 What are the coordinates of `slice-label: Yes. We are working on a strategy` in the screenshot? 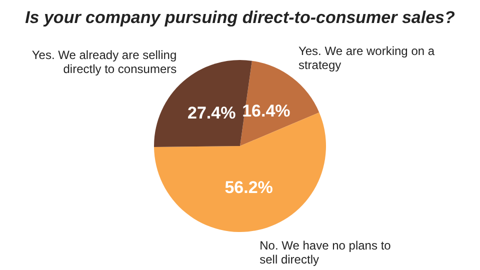 It's located at (366, 58).